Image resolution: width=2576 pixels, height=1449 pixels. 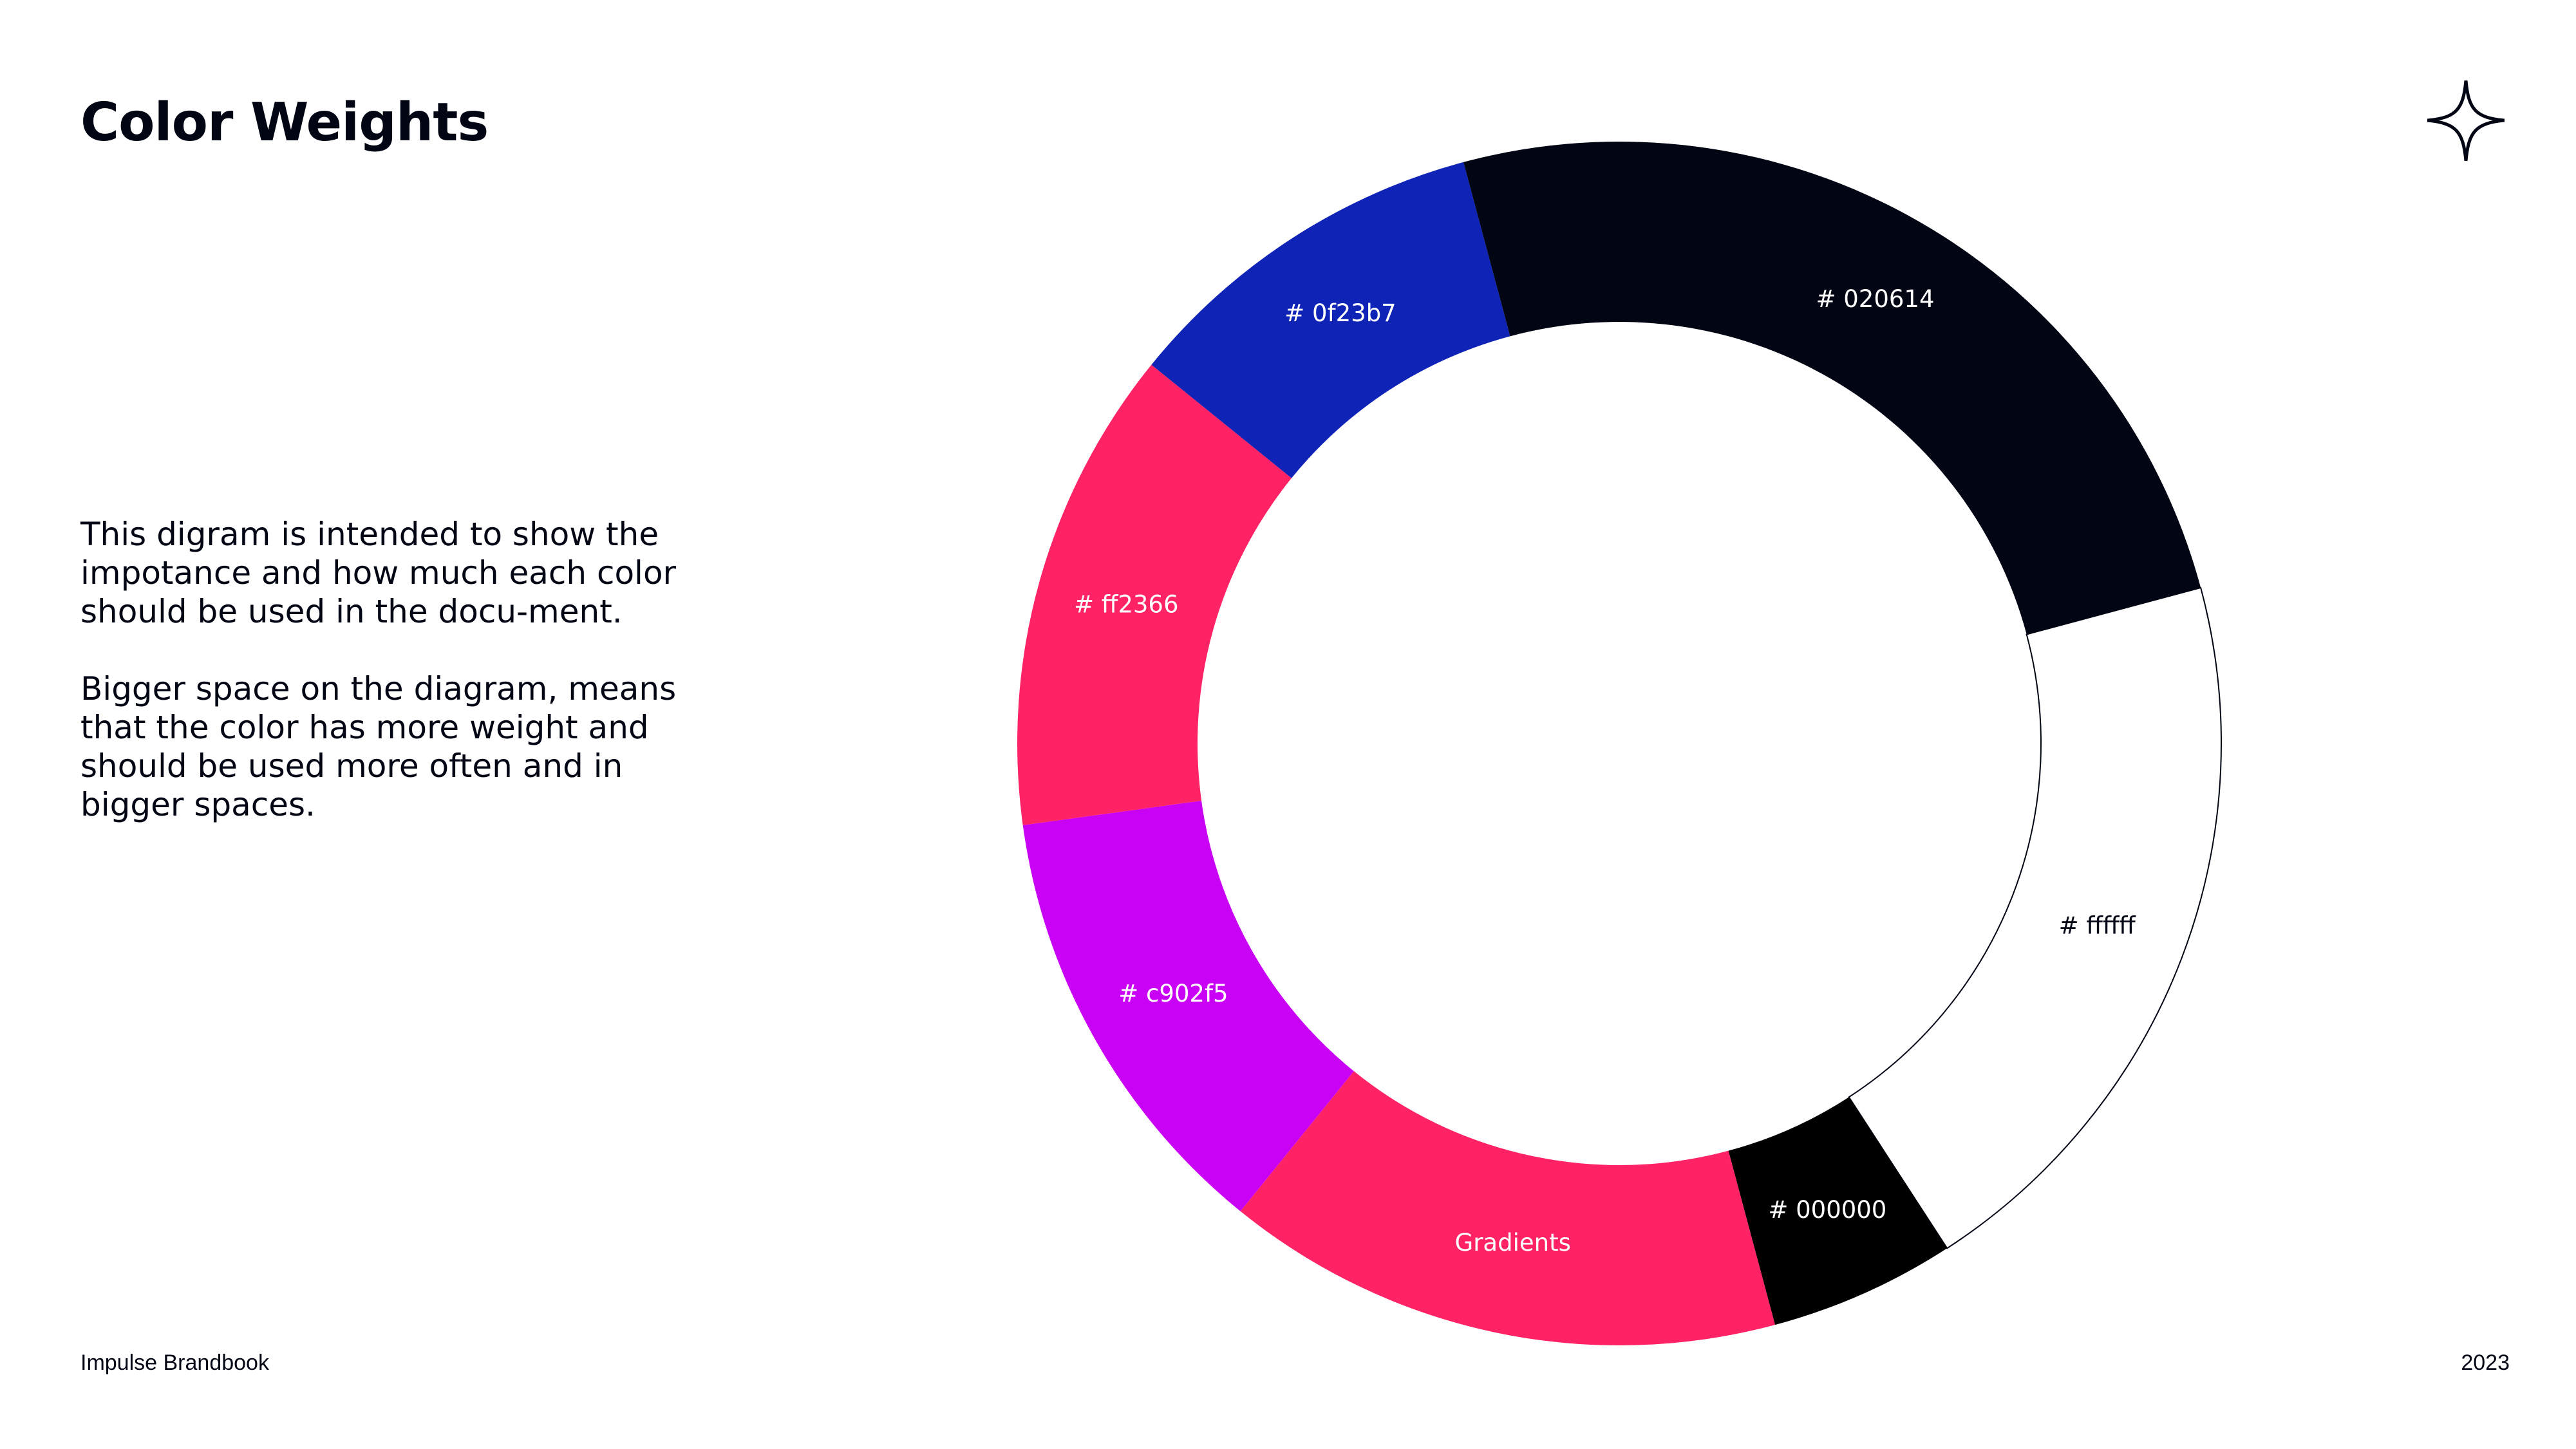 I want to click on donut-slice-ff2366, so click(x=1154, y=594).